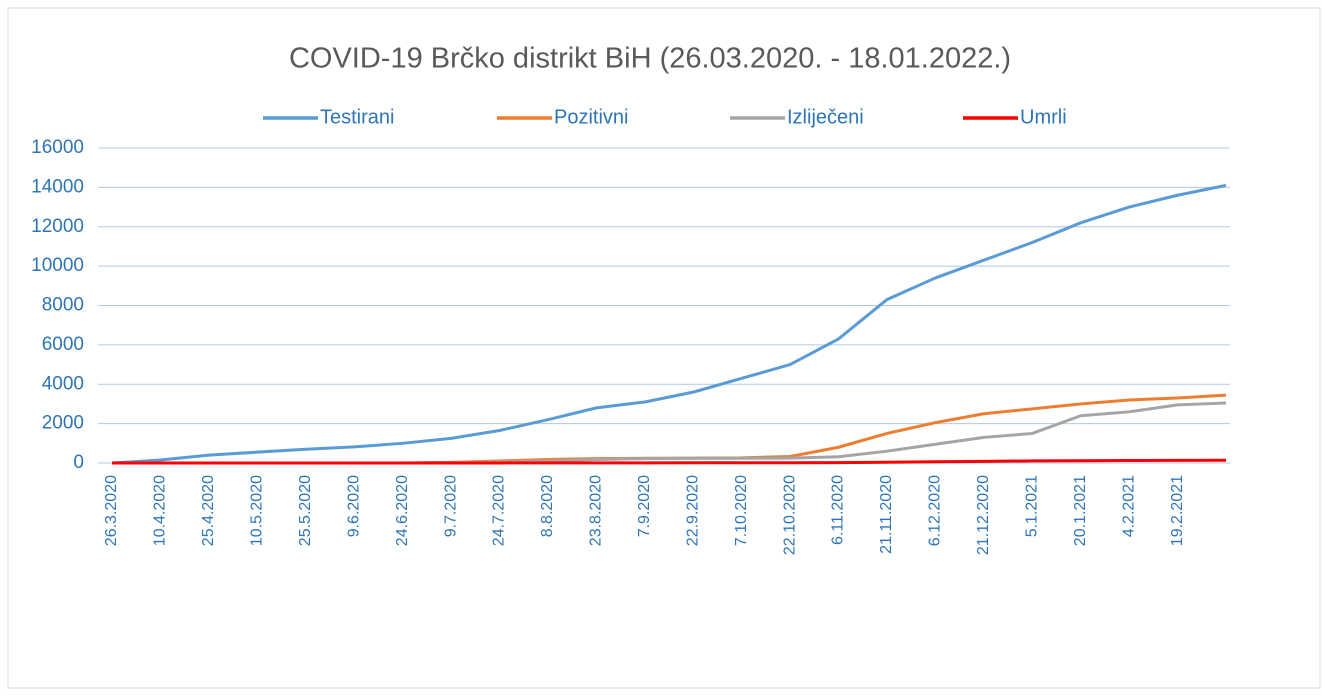  I want to click on x-tick-label: 4.2.2021, so click(1128, 506).